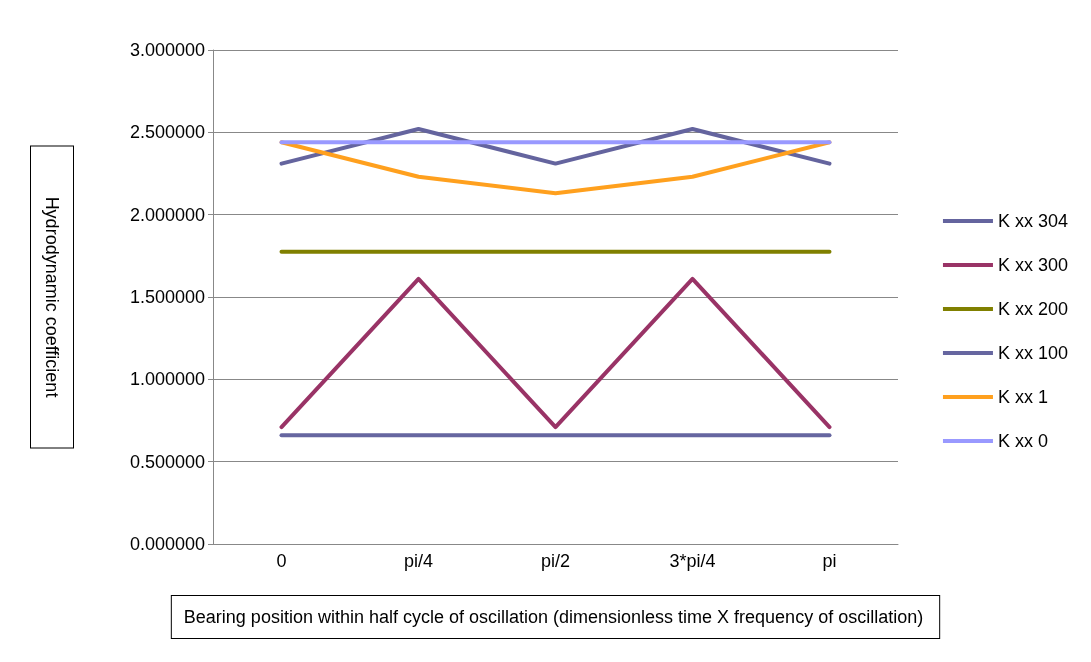 The image size is (1091, 662). What do you see at coordinates (1033, 309) in the screenshot?
I see `legend-label: K xx 200` at bounding box center [1033, 309].